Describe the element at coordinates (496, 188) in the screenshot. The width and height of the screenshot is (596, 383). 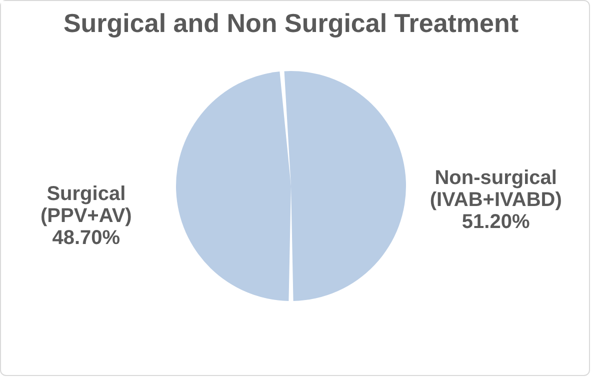
I see `slice-label: Non-surgical (IVAB+IVABD)` at that location.